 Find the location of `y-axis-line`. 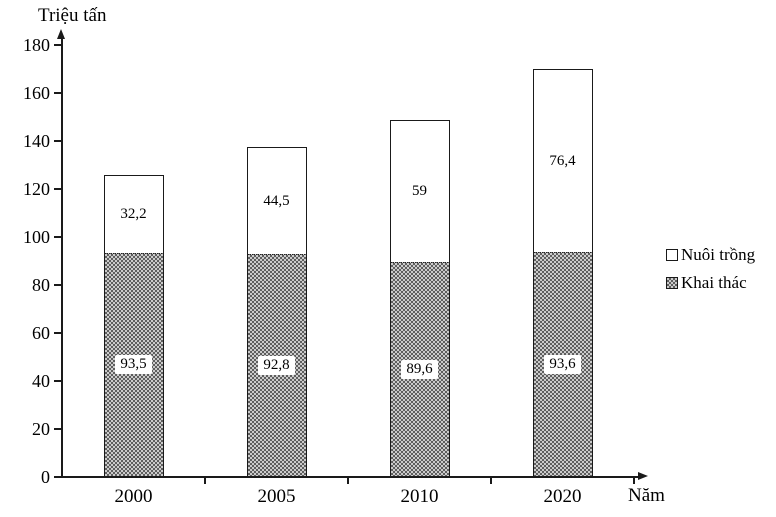

y-axis-line is located at coordinates (62, 257).